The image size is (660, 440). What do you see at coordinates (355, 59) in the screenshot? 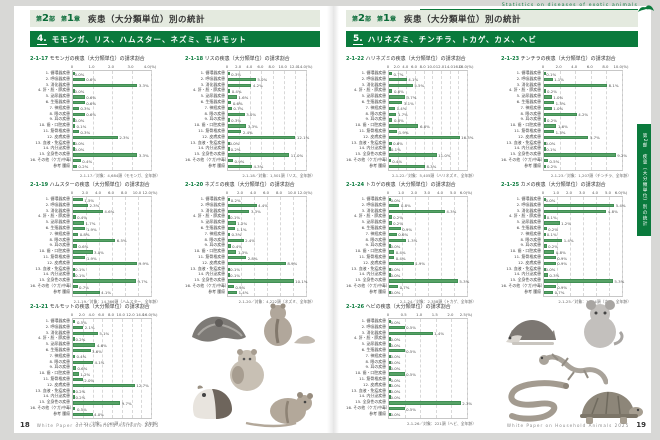
I see `chart-number: 2-1-22` at bounding box center [355, 59].